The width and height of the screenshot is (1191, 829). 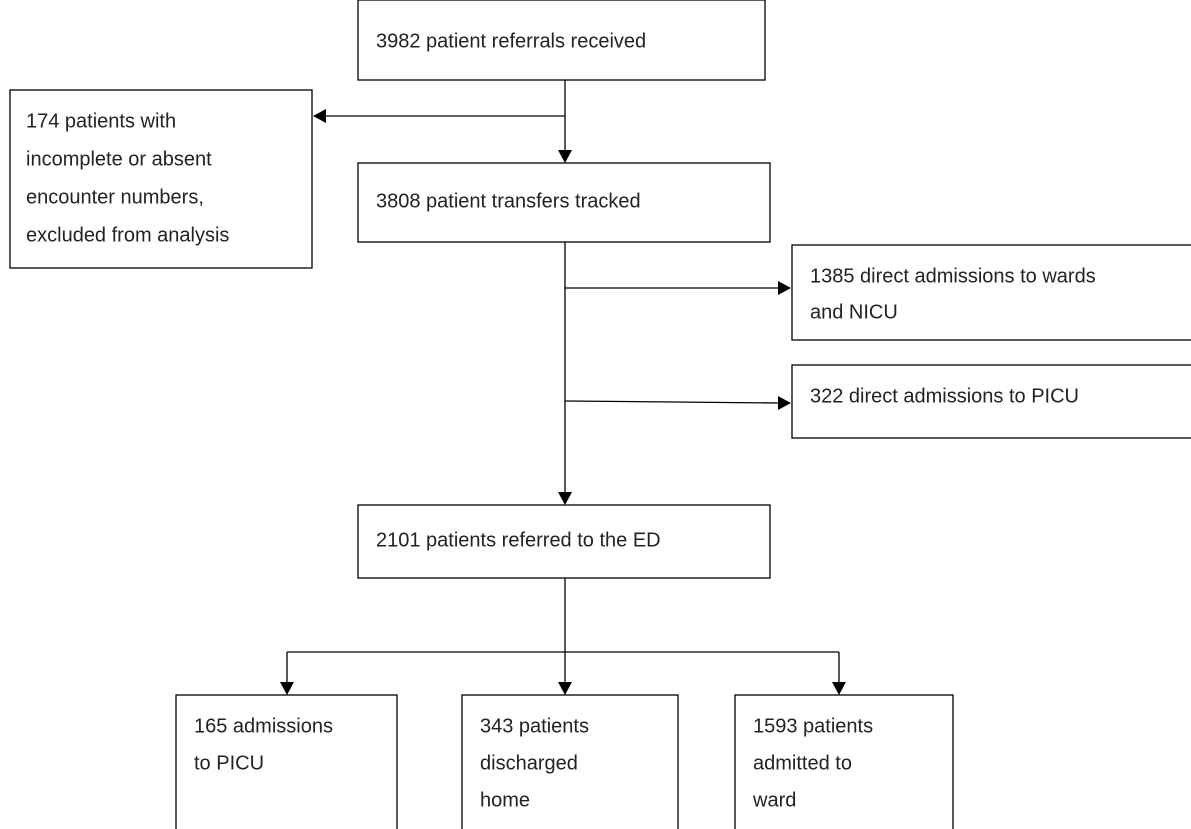 I want to click on box-text: 165 admissions, so click(x=263, y=726).